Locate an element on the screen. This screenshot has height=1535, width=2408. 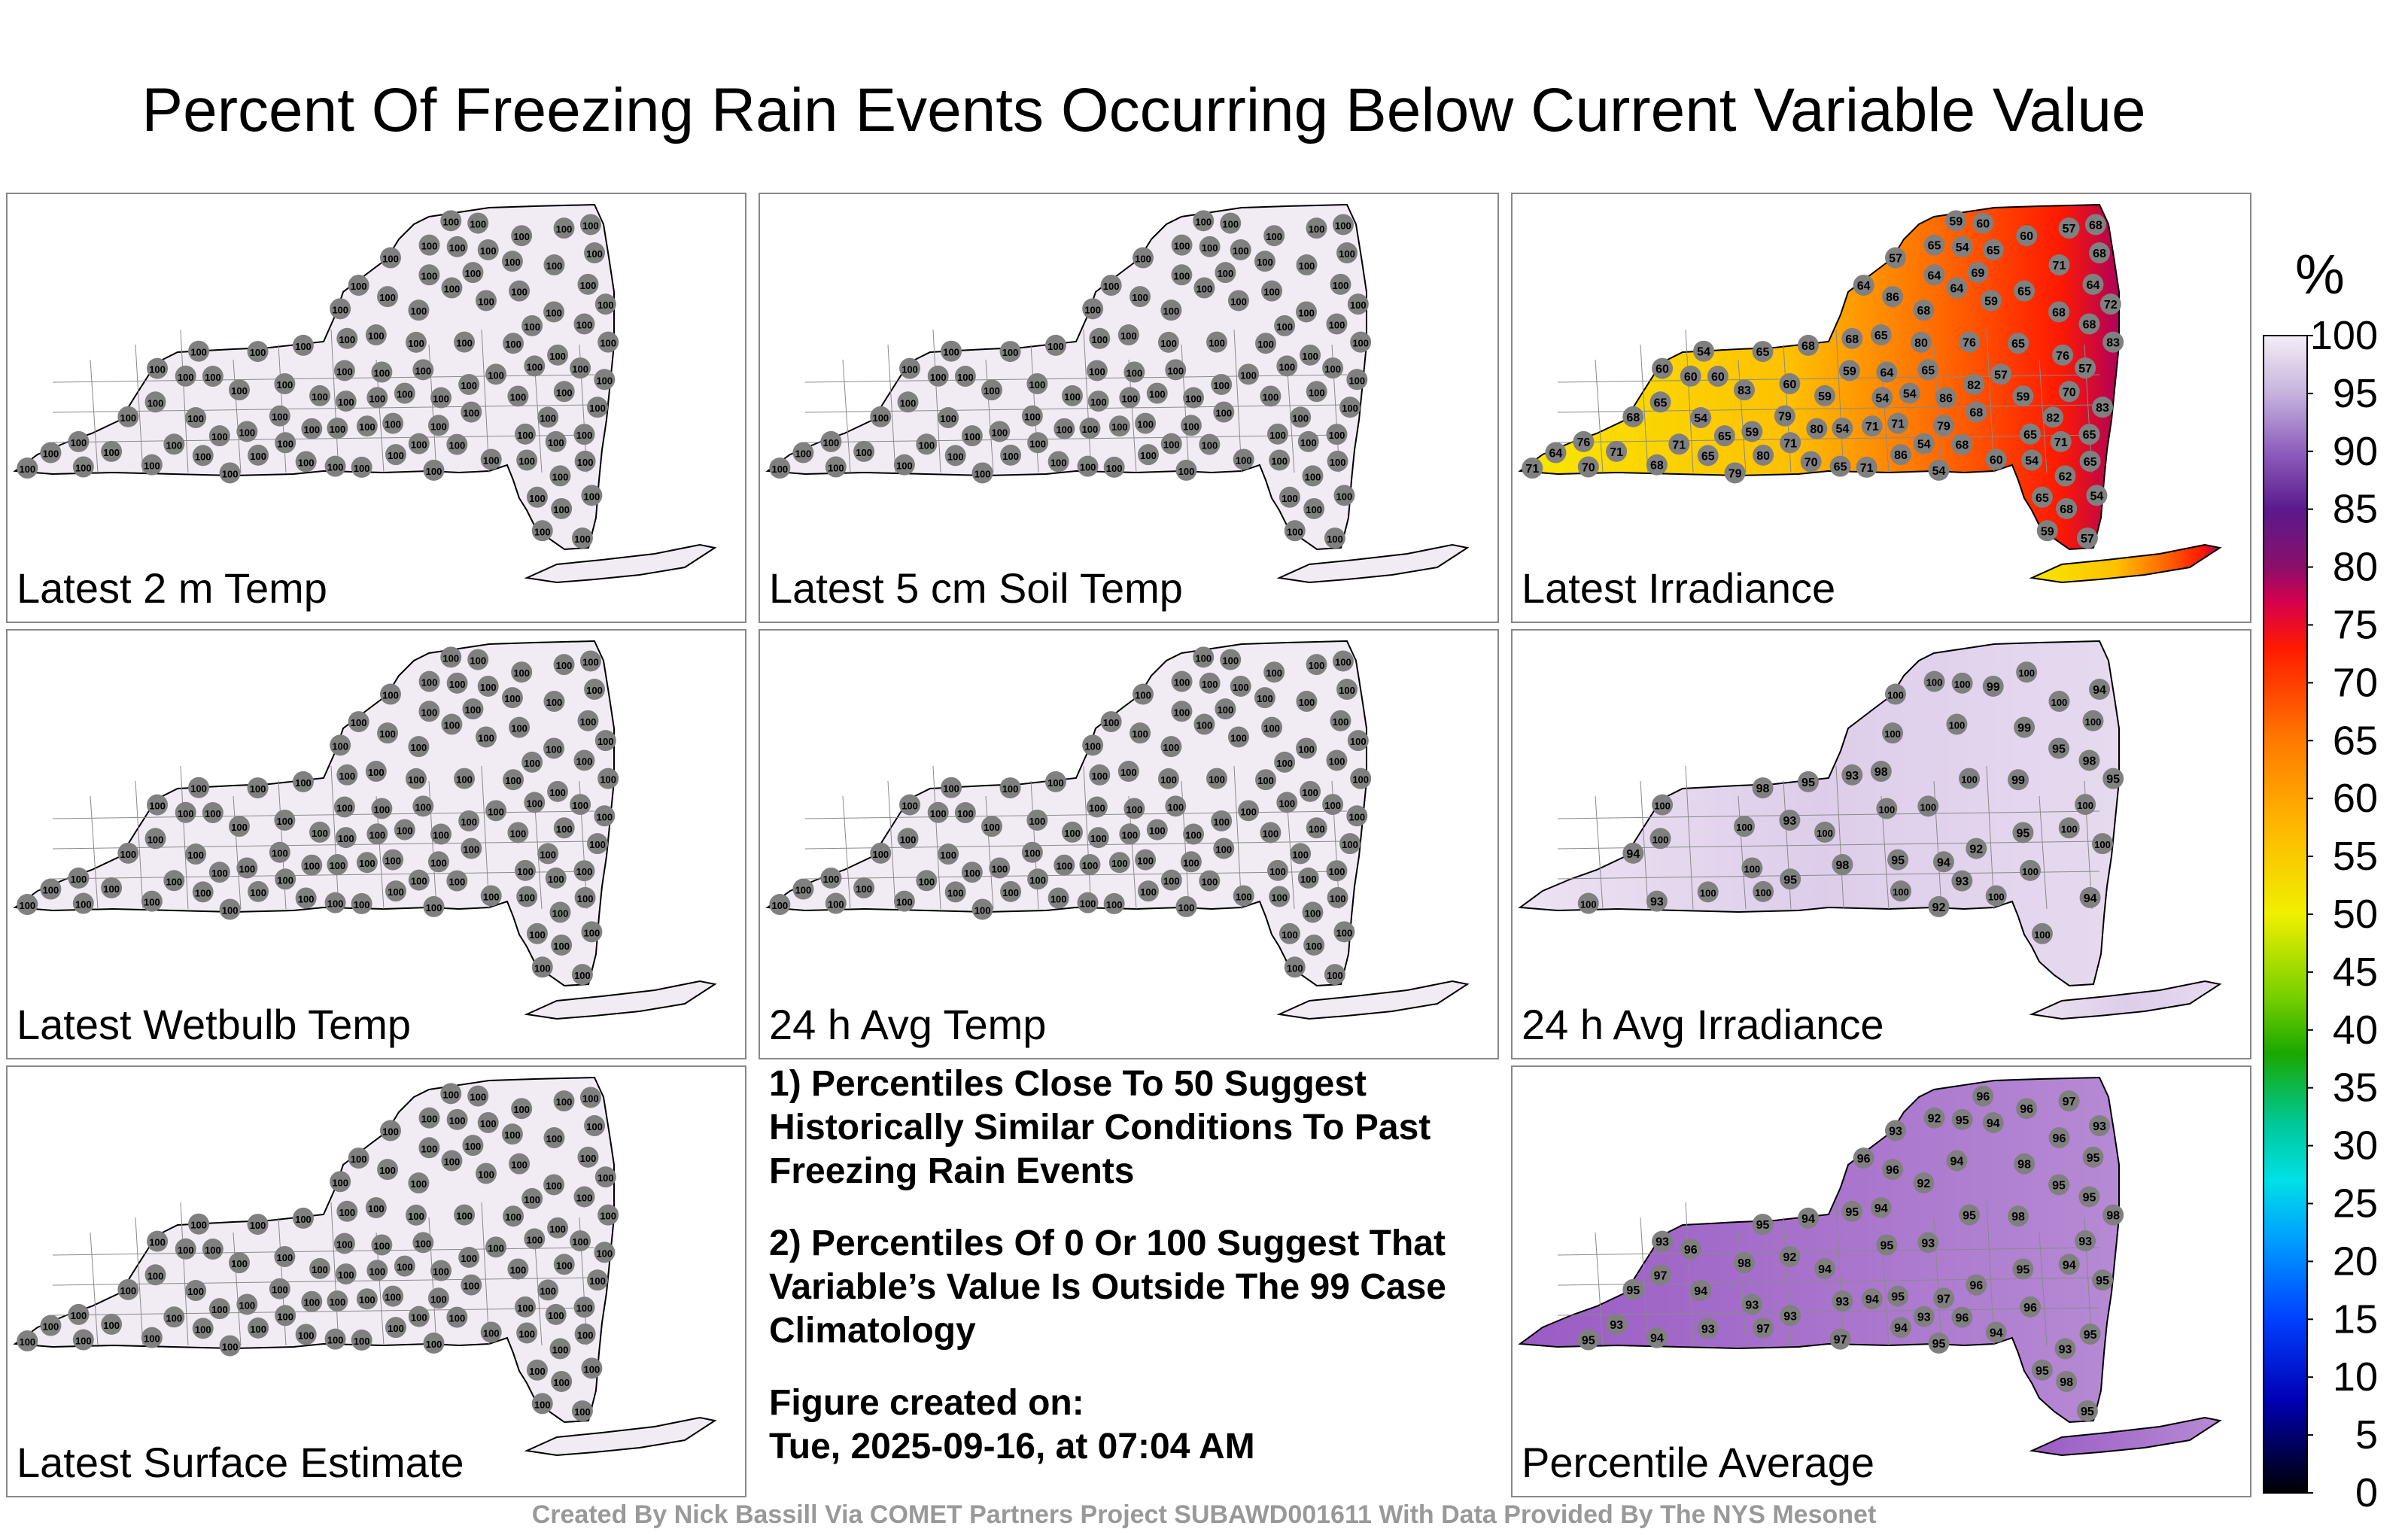
station-value: 93 is located at coordinates (1789, 821).